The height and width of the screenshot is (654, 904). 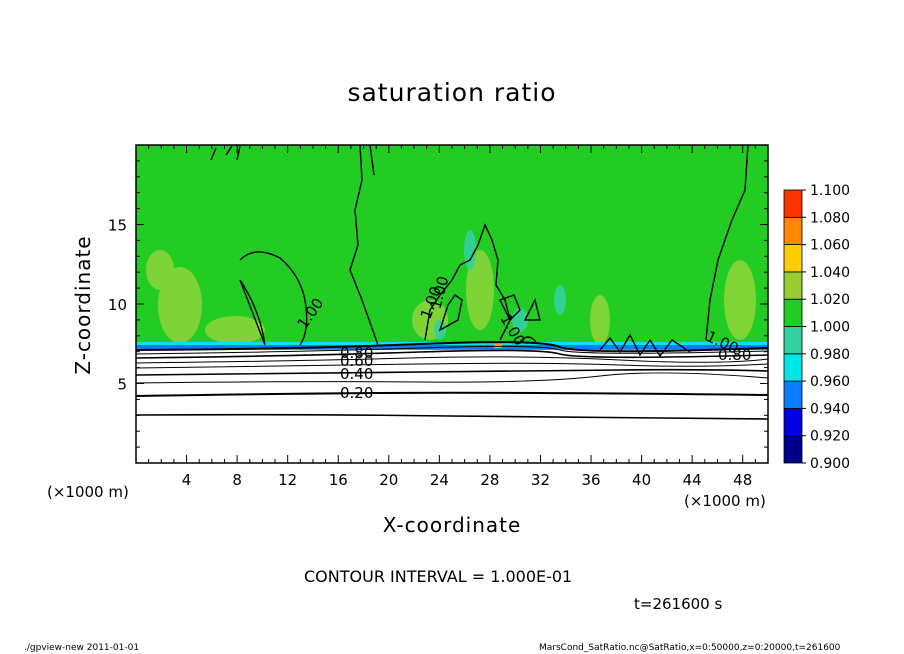 What do you see at coordinates (590, 480) in the screenshot?
I see `x-tick-label: 36` at bounding box center [590, 480].